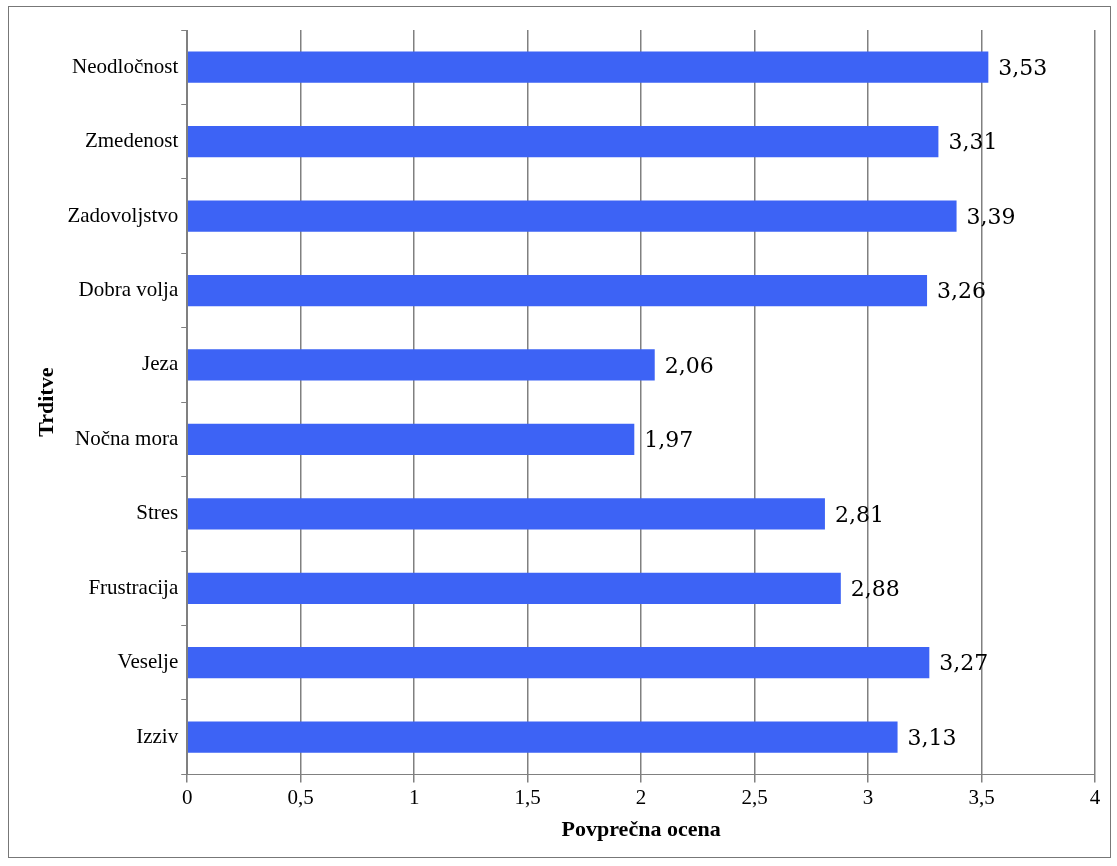  What do you see at coordinates (128, 289) in the screenshot?
I see `y-tick-label: Dobra volja` at bounding box center [128, 289].